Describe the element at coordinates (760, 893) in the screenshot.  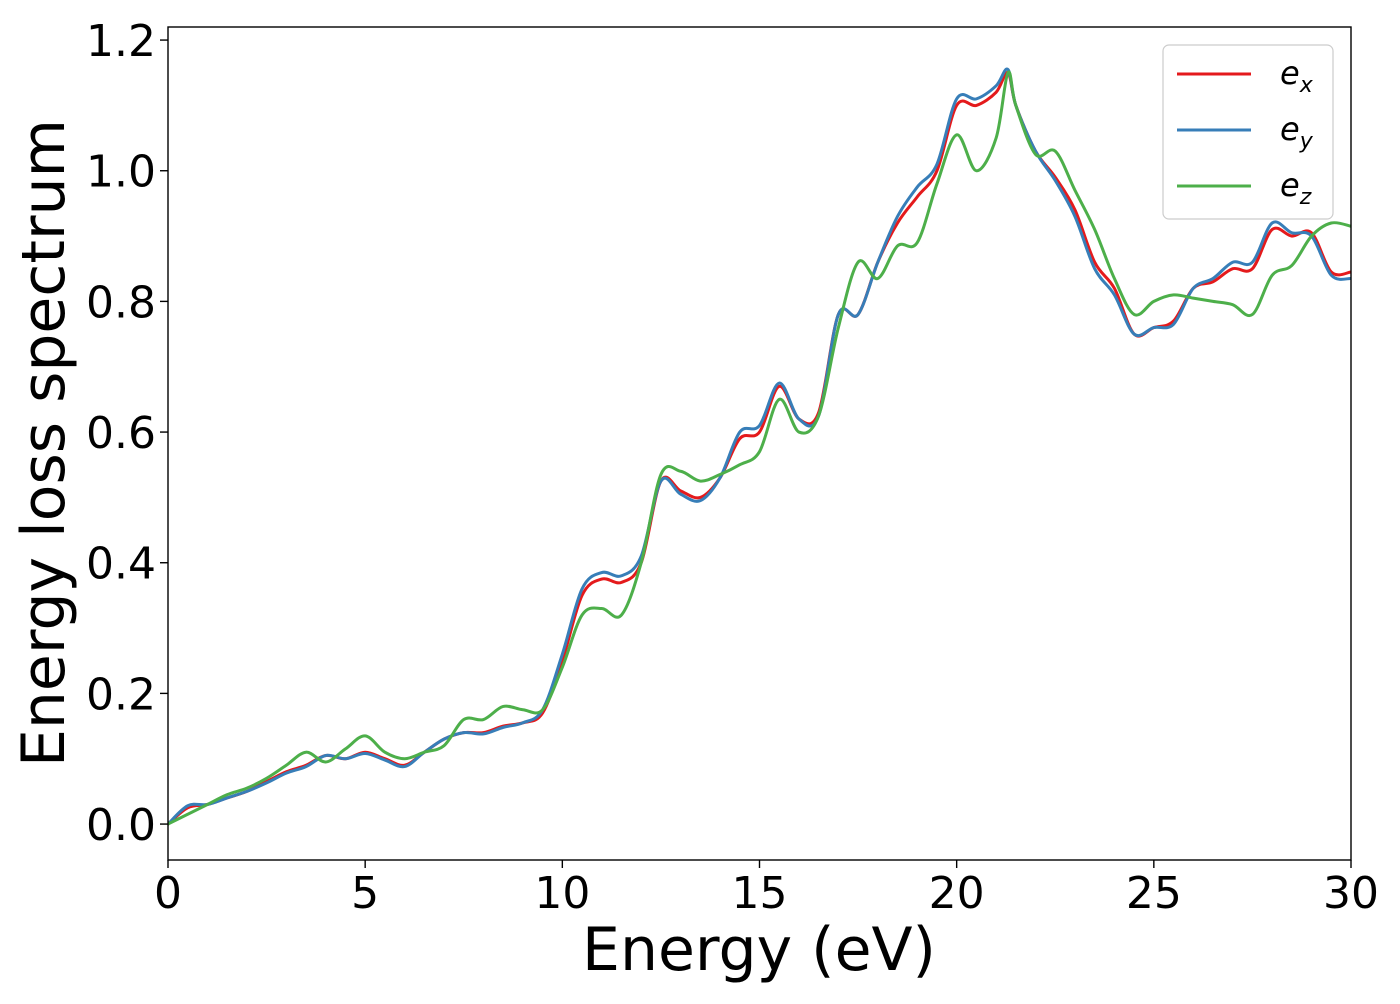
I see `x-tick-label: 15` at that location.